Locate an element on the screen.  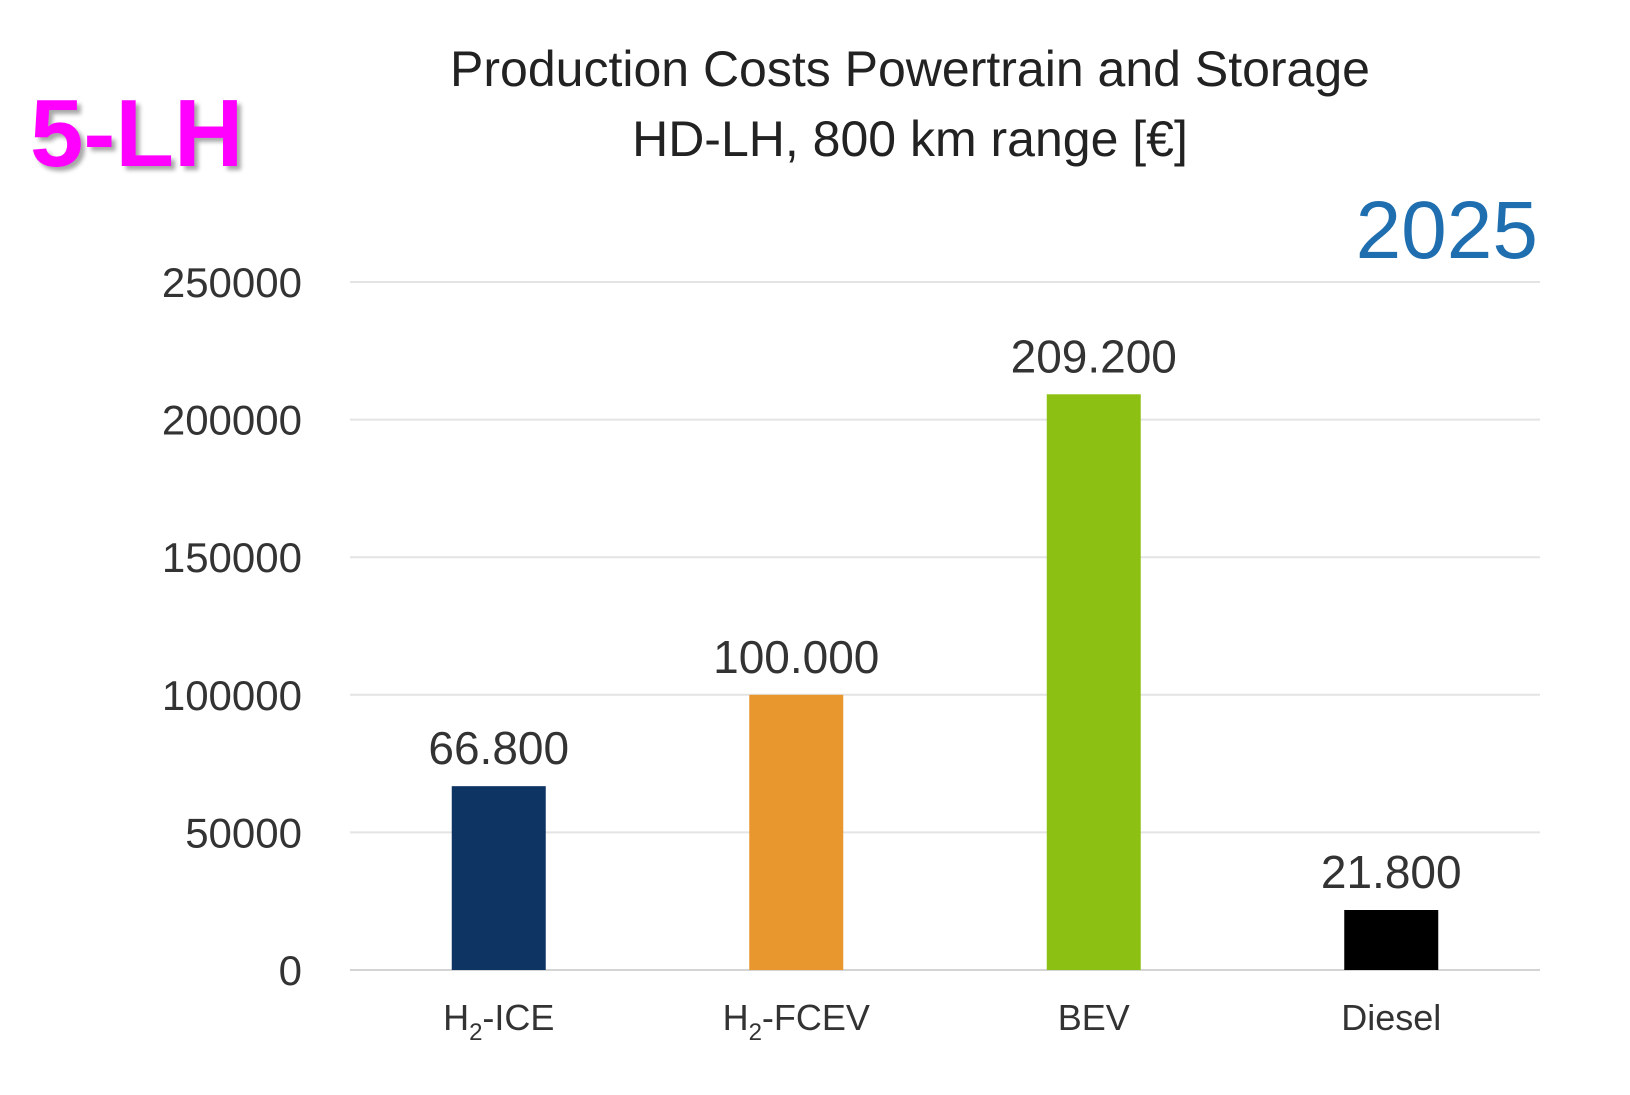
data-label: 209.200 is located at coordinates (1094, 356).